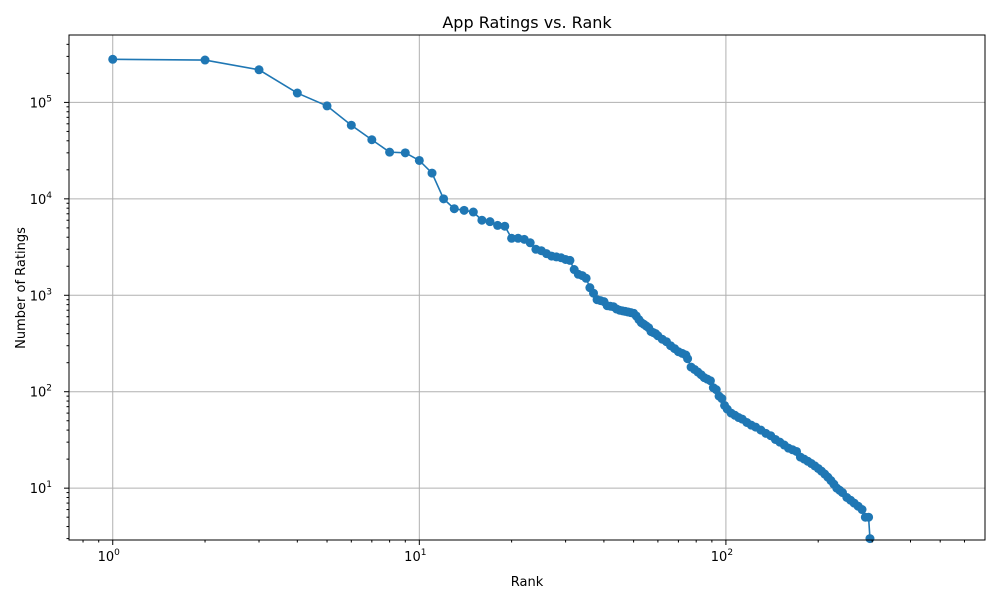  I want to click on x-tick-label: 10², so click(722, 556).